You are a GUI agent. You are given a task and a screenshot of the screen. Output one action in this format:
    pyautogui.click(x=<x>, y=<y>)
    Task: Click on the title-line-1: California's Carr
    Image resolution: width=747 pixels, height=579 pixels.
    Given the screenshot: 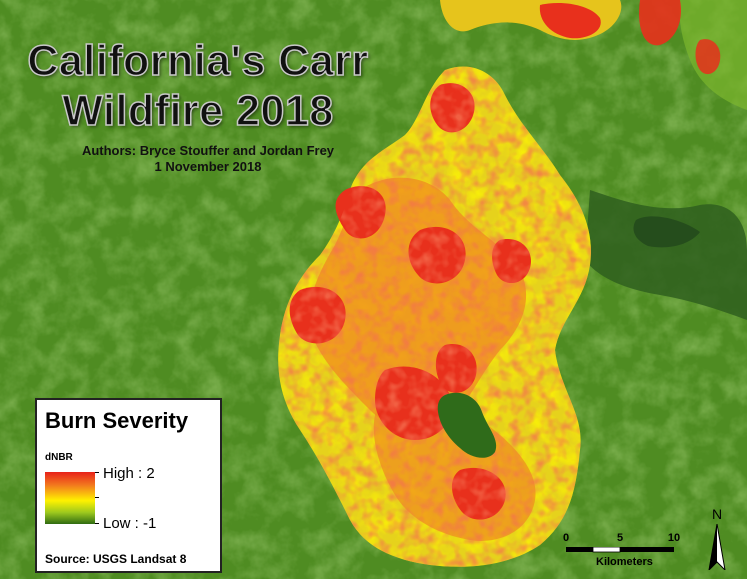 What is the action you would take?
    pyautogui.click(x=198, y=61)
    